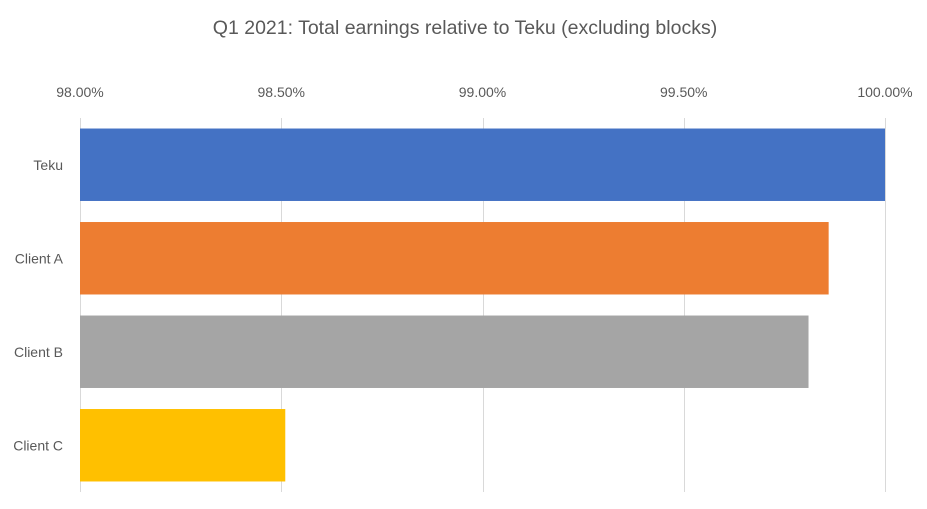 This screenshot has width=927, height=509. Describe the element at coordinates (38, 352) in the screenshot. I see `category-label: Client B` at that location.